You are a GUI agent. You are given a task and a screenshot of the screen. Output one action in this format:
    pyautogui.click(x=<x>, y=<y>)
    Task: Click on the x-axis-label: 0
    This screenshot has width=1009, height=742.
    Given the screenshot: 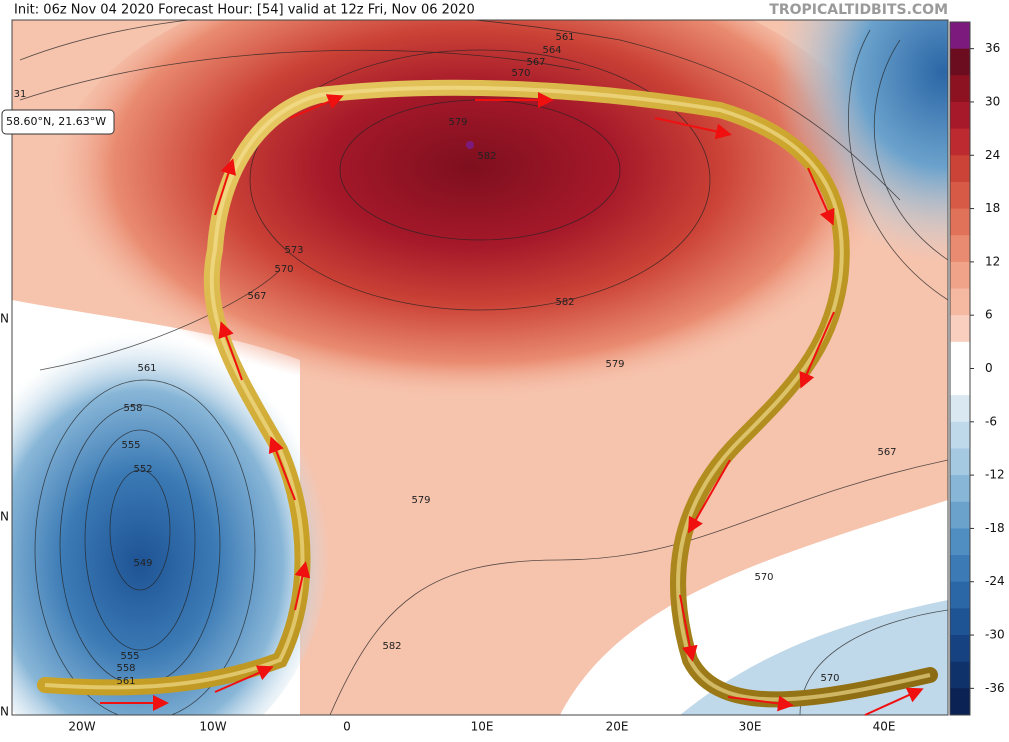 What is the action you would take?
    pyautogui.click(x=347, y=727)
    